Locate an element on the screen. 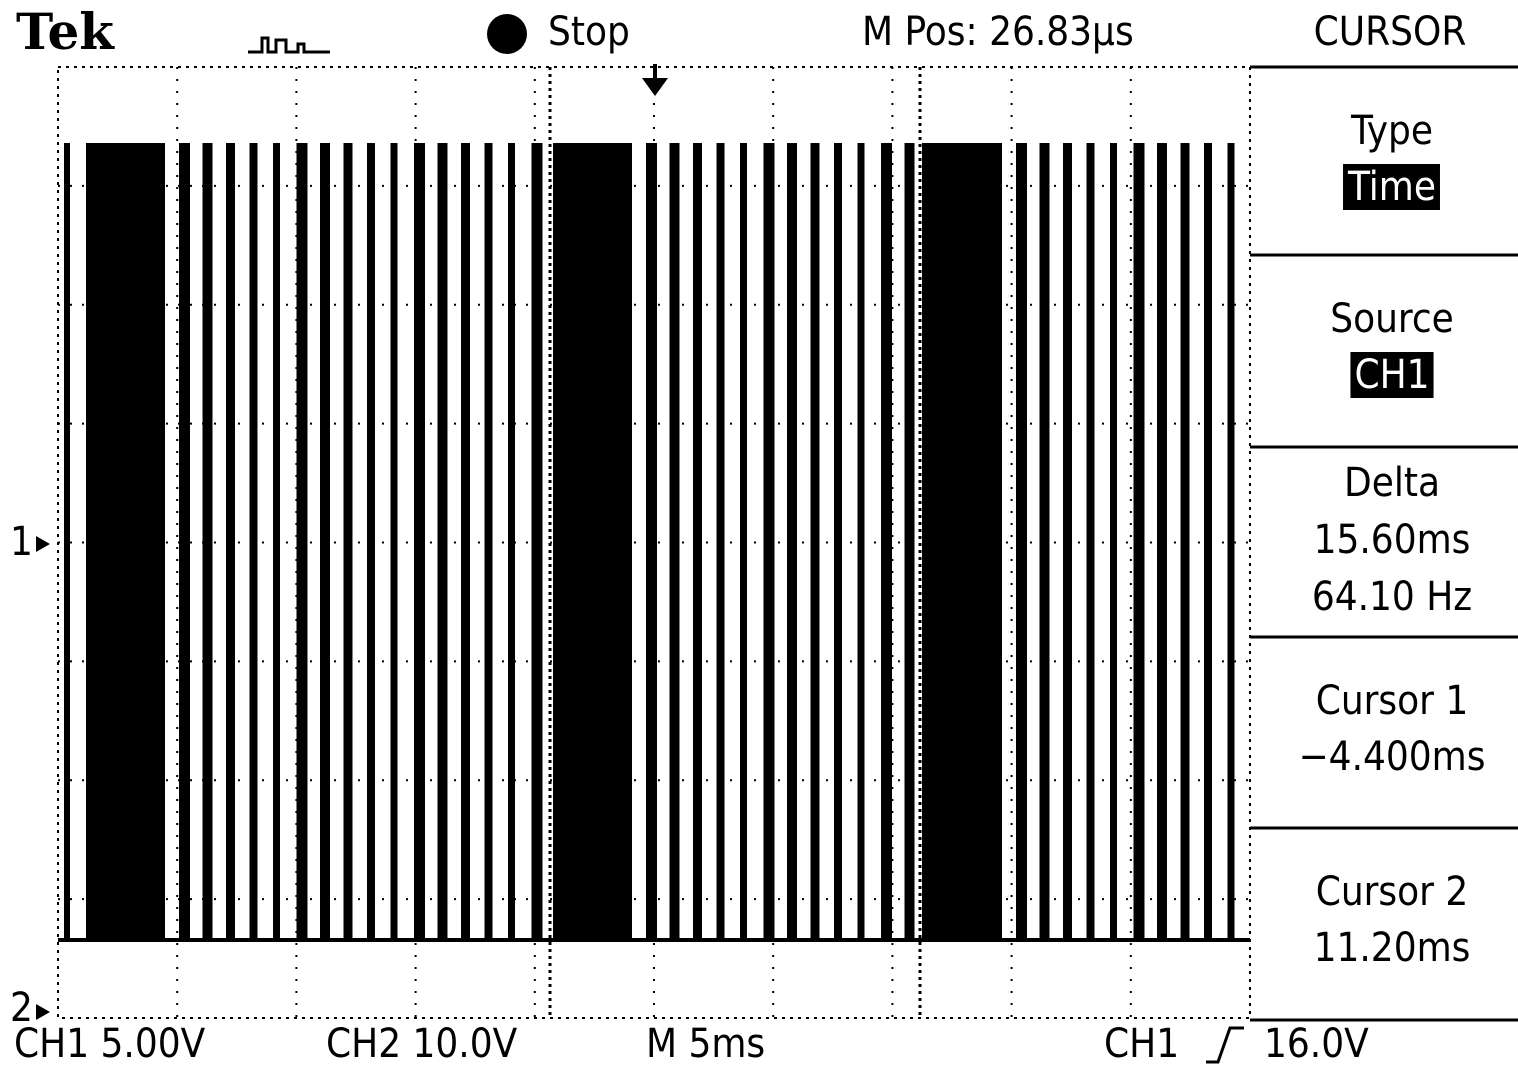 The height and width of the screenshot is (1069, 1518). ch2-scale: CH2 10.0V is located at coordinates (422, 1044).